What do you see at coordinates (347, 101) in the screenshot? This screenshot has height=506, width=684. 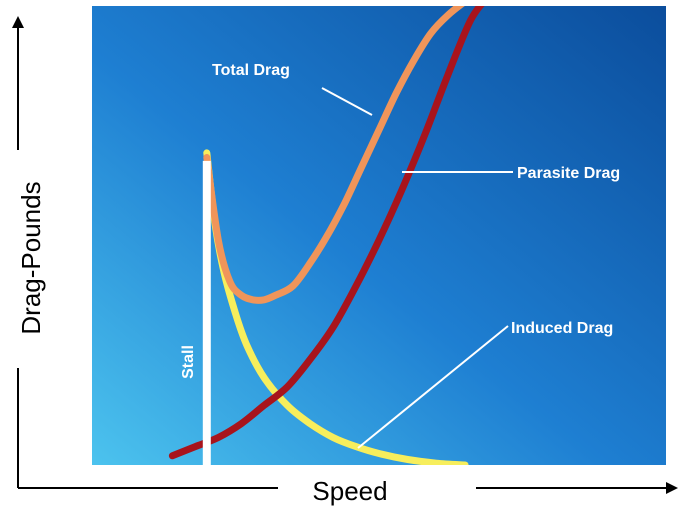 I see `total-drag-leader-line` at bounding box center [347, 101].